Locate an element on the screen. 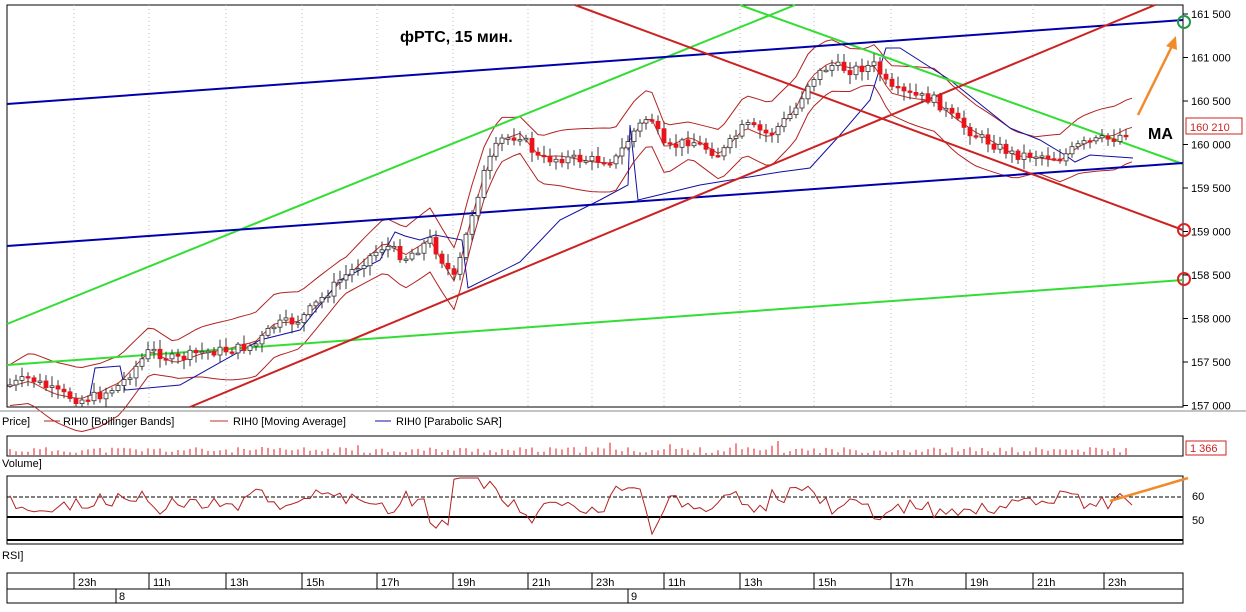 This screenshot has width=1246, height=612. target-marker-green is located at coordinates (1184, 22).